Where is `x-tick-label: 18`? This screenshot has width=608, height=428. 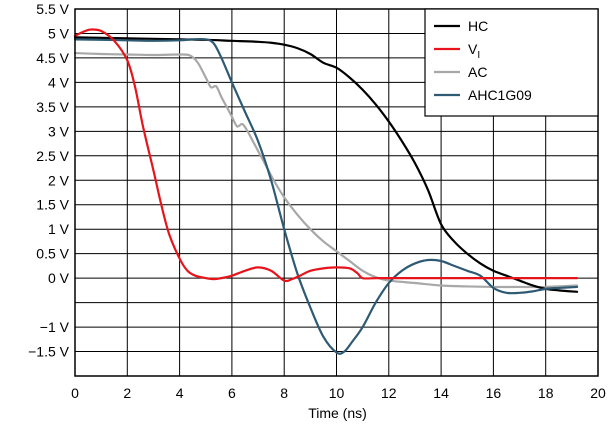 x-tick-label: 18 is located at coordinates (546, 393).